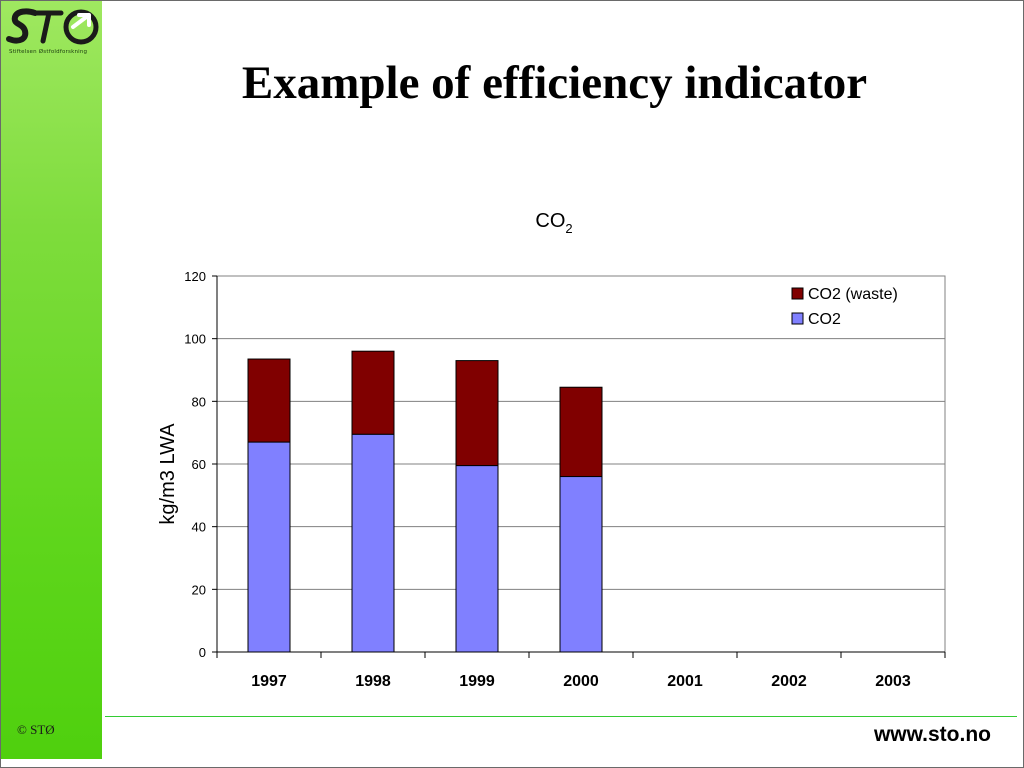 The height and width of the screenshot is (768, 1024). Describe the element at coordinates (581, 432) in the screenshot. I see `bar-co2-waste-2000` at that location.